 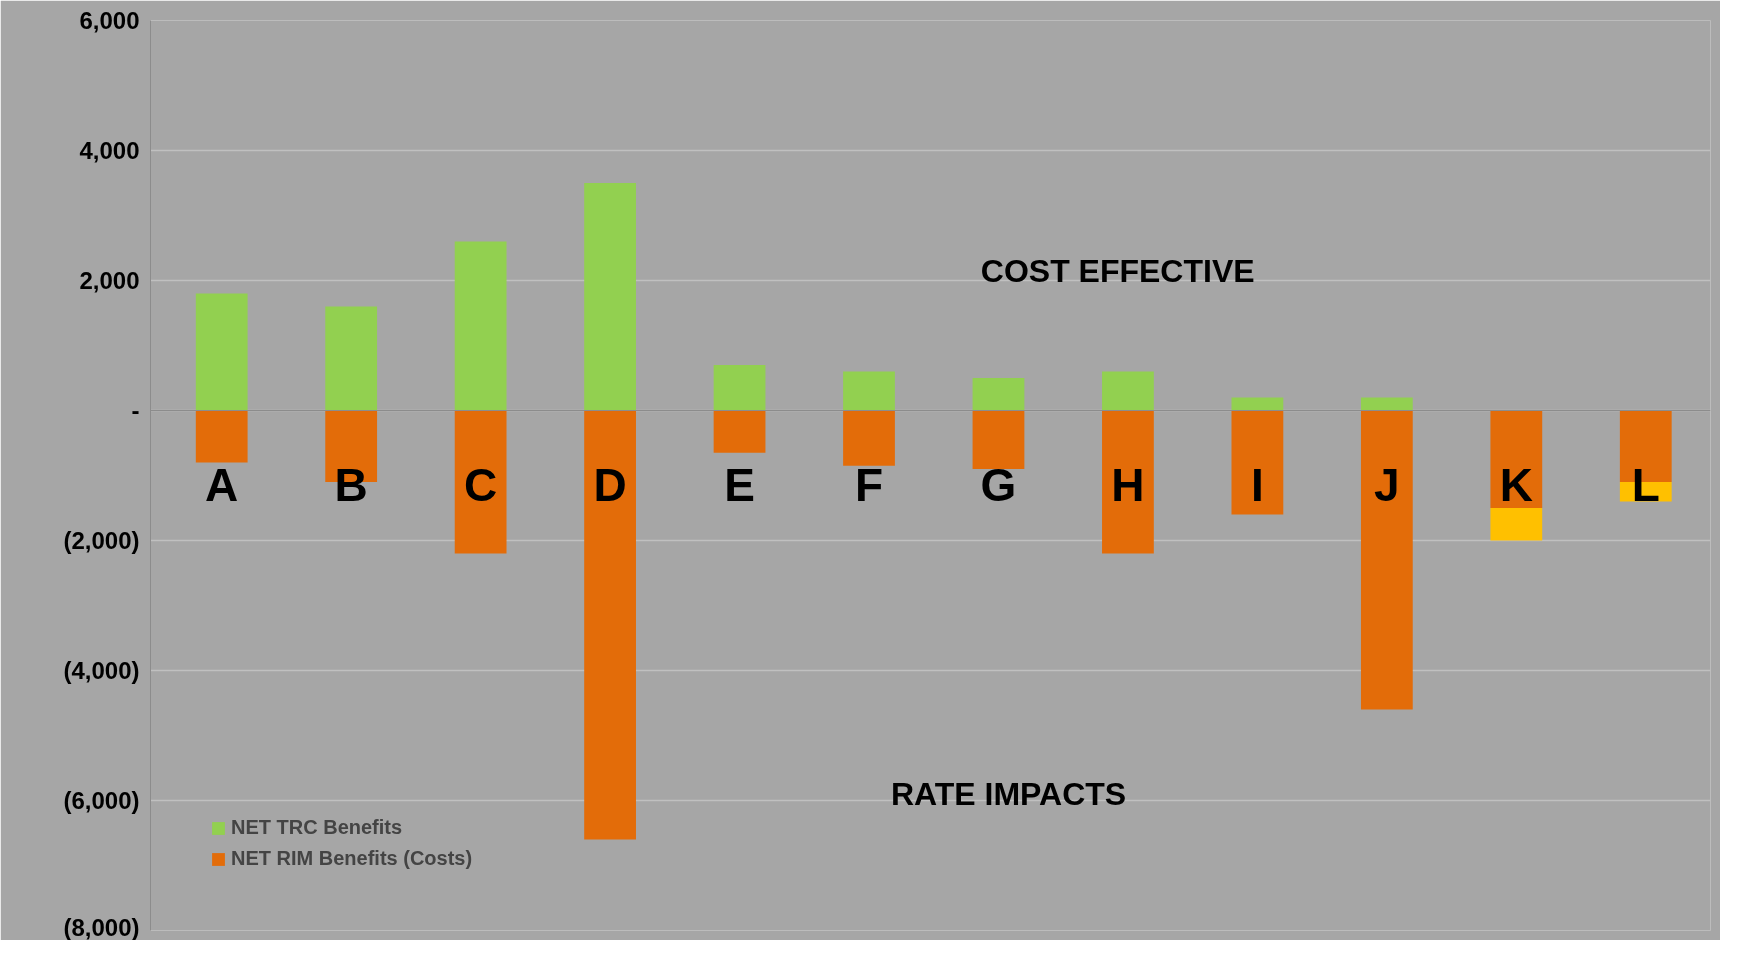 I want to click on x-tick-label: E, so click(x=739, y=484).